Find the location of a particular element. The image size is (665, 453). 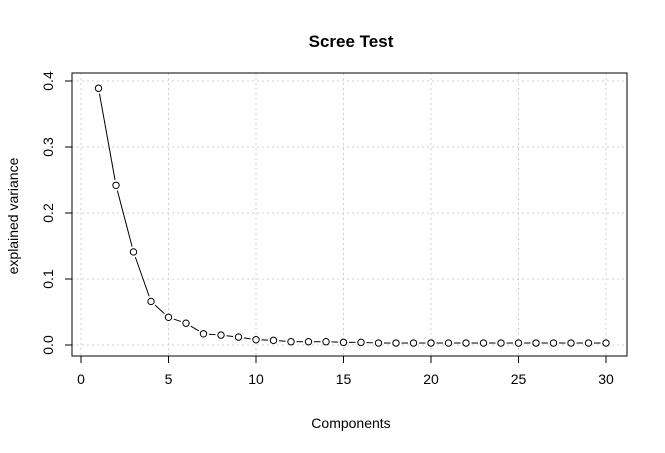

x-tick-label-4: 20 is located at coordinates (431, 379).